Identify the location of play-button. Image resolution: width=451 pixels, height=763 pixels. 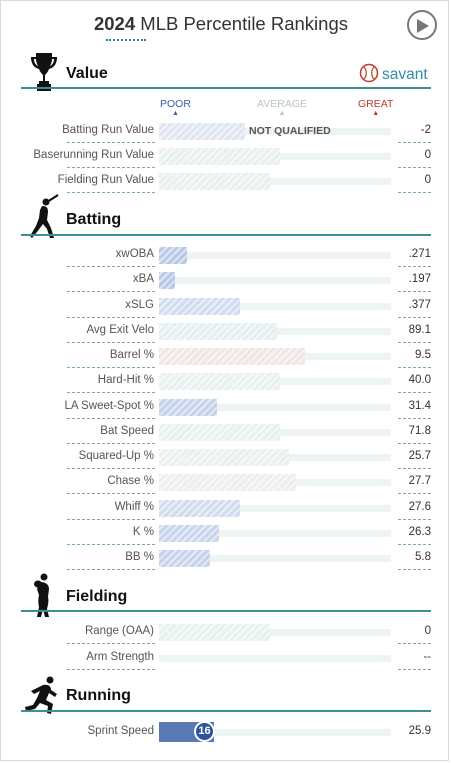
(422, 25).